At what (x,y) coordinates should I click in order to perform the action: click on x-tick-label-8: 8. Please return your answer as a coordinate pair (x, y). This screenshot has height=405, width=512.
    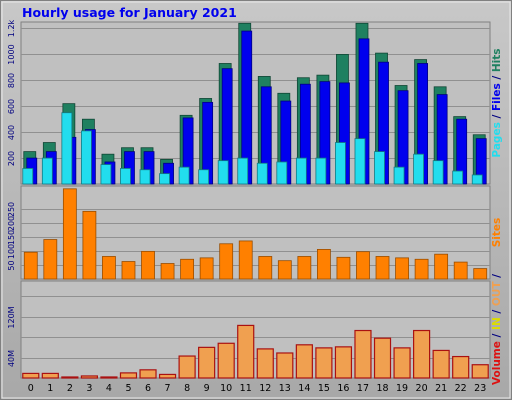
    Looking at the image, I should click on (187, 388).